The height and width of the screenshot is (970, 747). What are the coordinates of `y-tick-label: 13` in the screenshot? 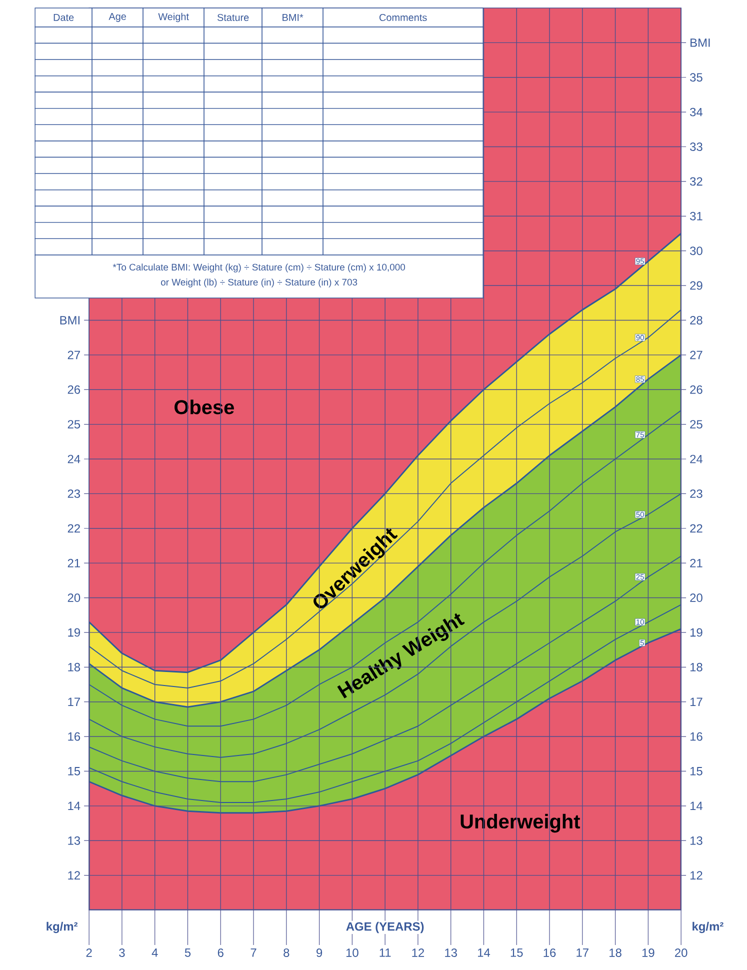 It's located at (74, 840).